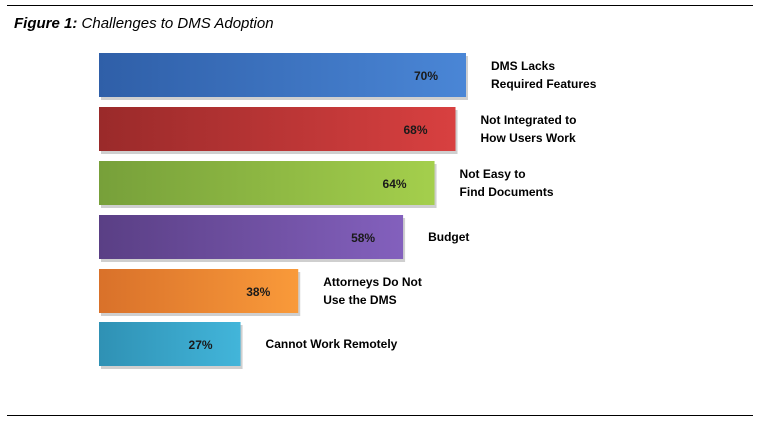 This screenshot has width=761, height=424. Describe the element at coordinates (544, 75) in the screenshot. I see `category-label: DMS Lacks Required Features` at that location.